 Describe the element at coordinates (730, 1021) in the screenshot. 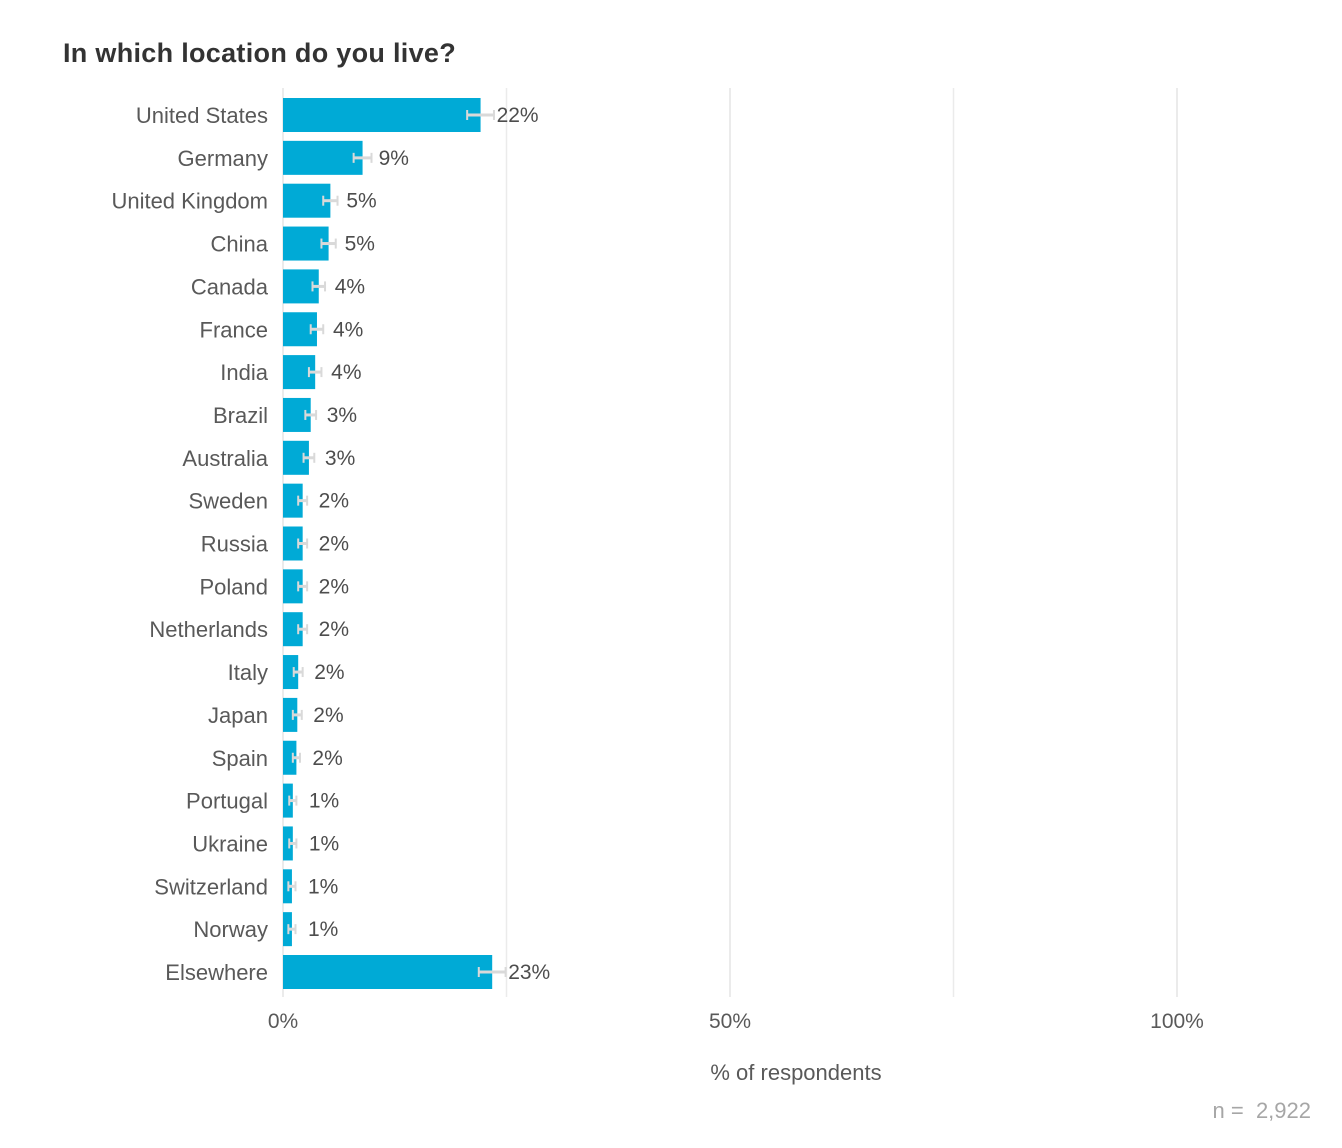

I see `x-tick-label: 50%` at that location.